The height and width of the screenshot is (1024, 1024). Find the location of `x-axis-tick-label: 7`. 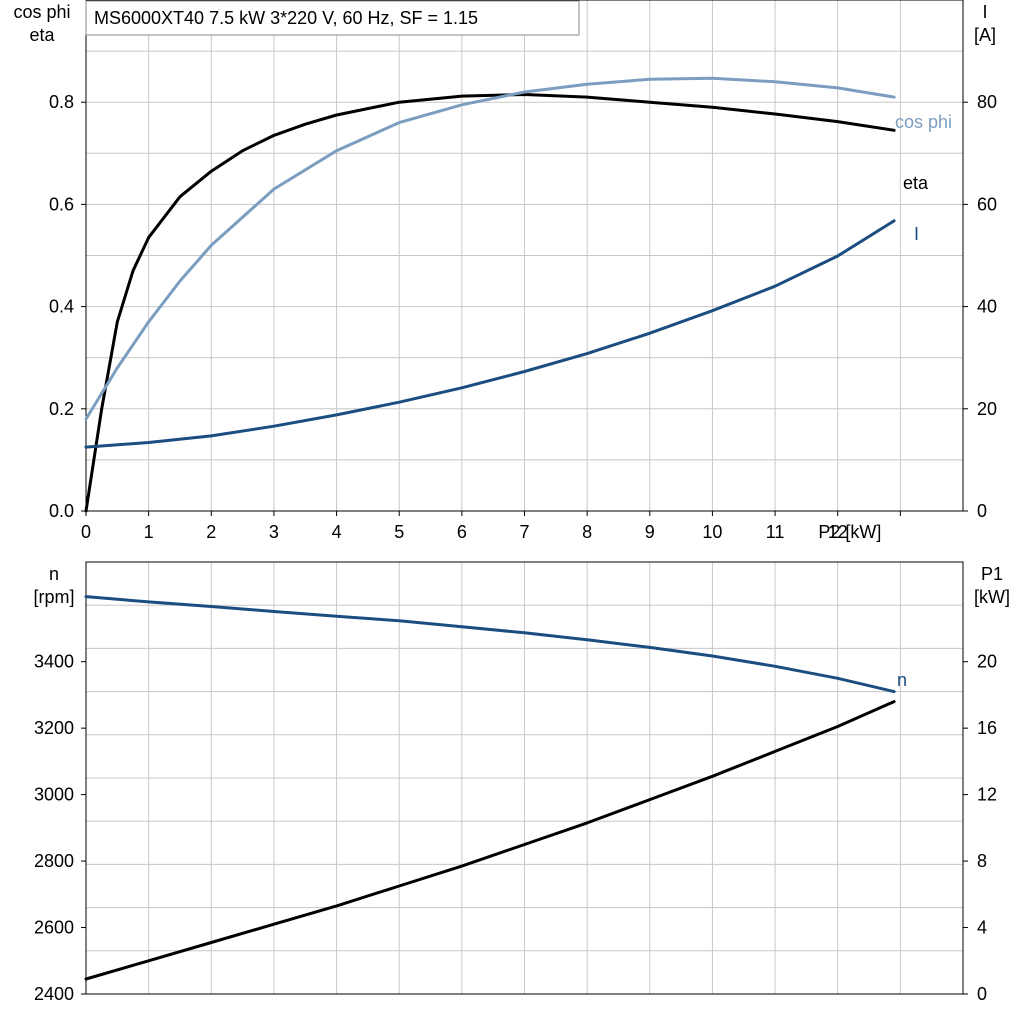

x-axis-tick-label: 7 is located at coordinates (524, 532).